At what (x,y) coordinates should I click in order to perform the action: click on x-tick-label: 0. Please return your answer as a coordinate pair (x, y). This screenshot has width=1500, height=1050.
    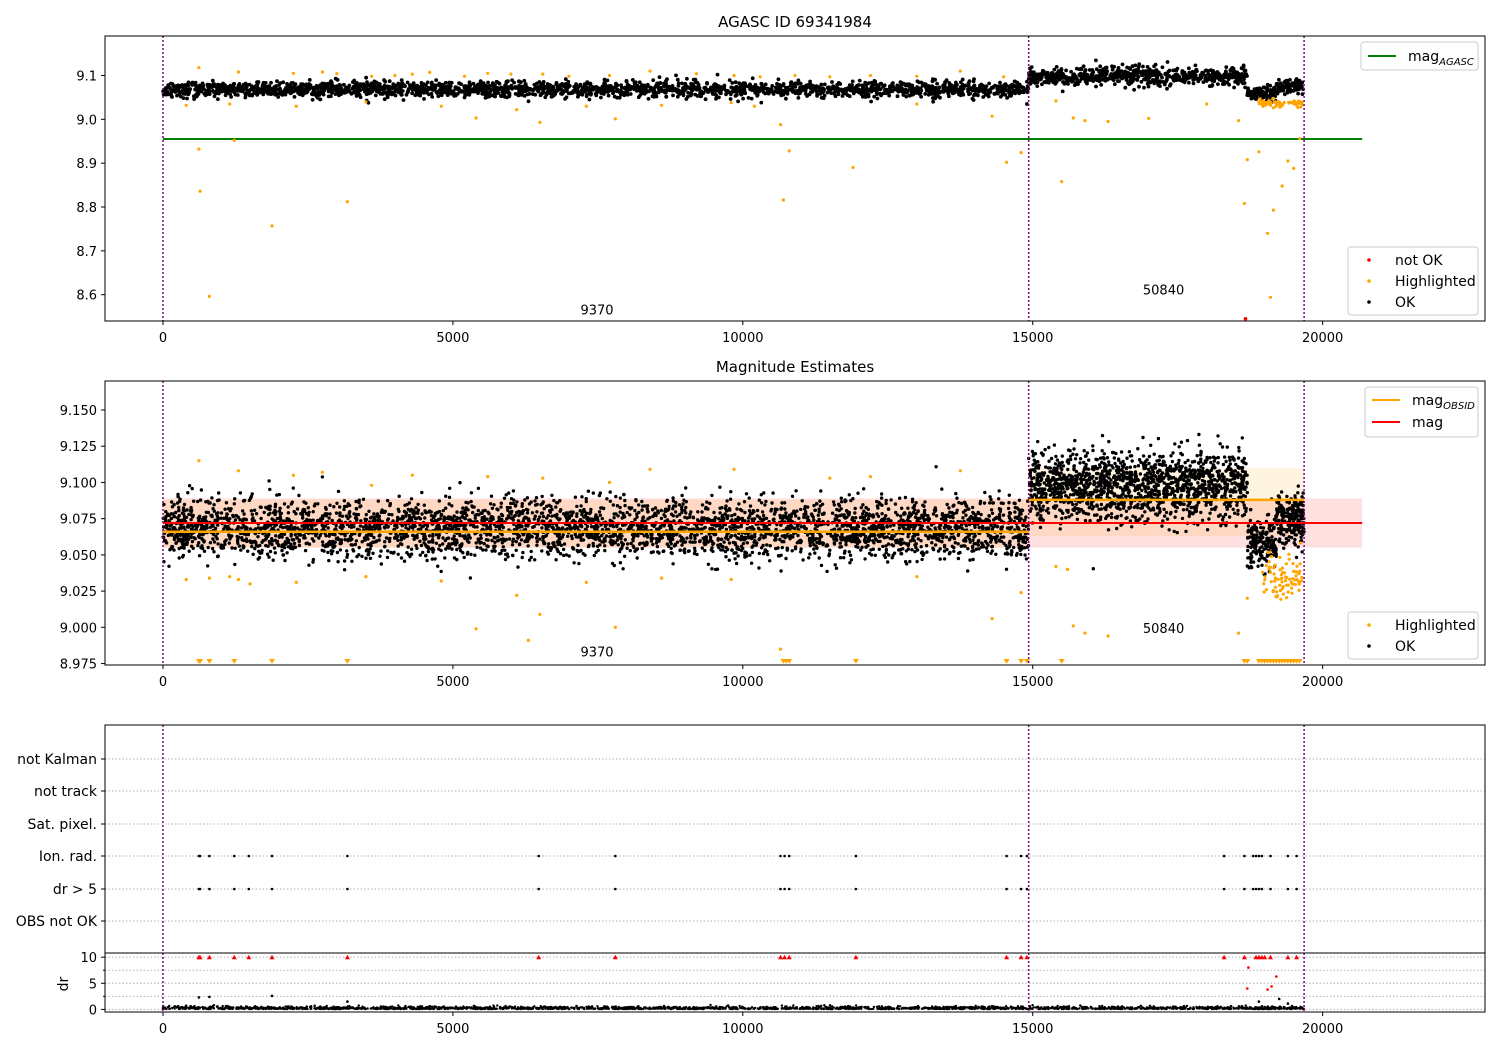
    Looking at the image, I should click on (163, 338).